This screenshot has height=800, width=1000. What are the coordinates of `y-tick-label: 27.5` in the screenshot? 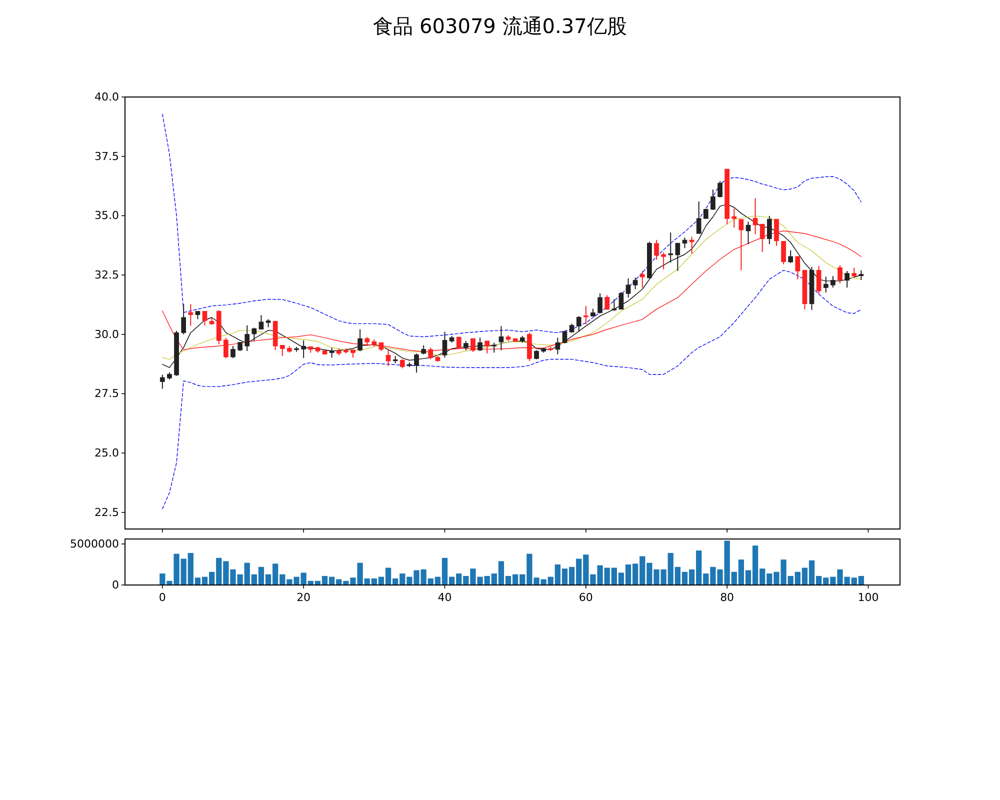 It's located at (106, 393).